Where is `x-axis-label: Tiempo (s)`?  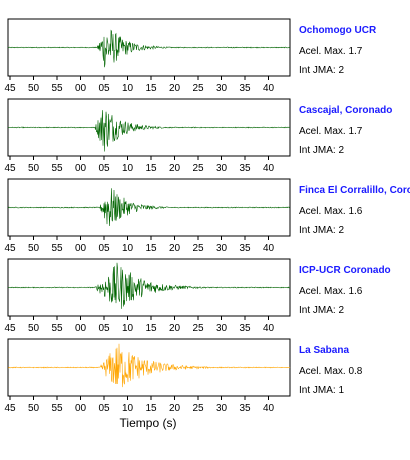
x-axis-label: Tiempo (s) is located at coordinates (148, 423).